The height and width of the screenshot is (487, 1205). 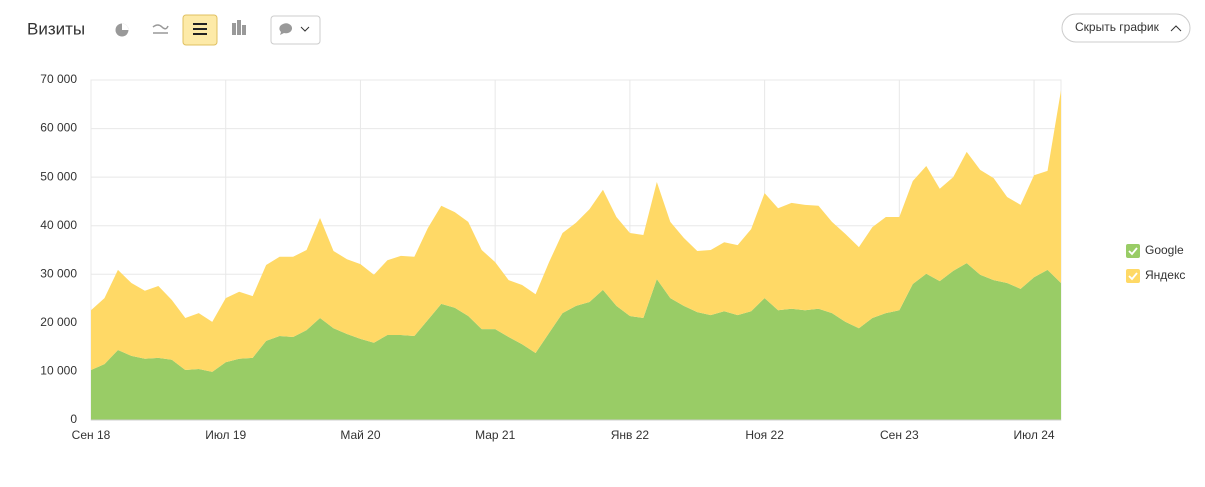 What do you see at coordinates (56, 28) in the screenshot?
I see `chart-title: Визиты` at bounding box center [56, 28].